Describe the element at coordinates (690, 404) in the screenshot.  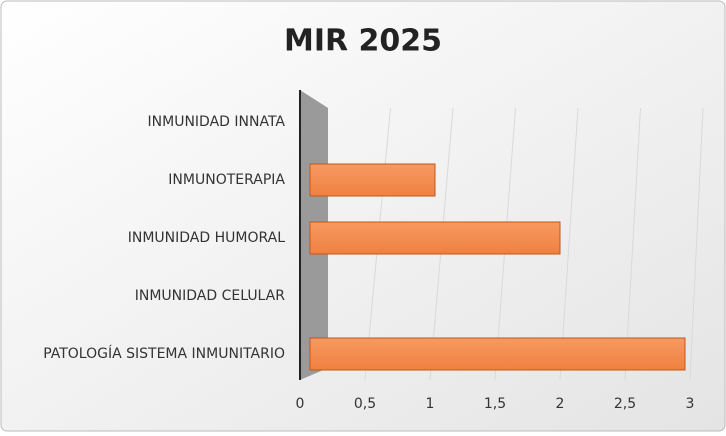
I see `x-tick-label: 3` at that location.